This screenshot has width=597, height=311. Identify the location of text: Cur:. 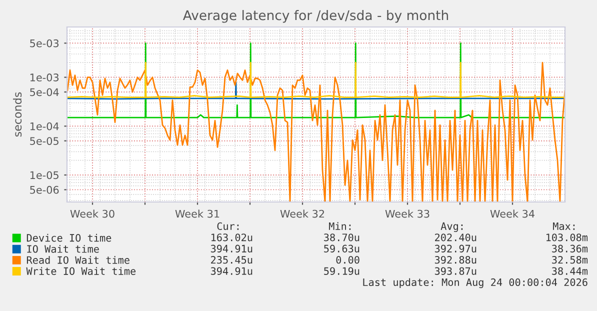
(228, 226).